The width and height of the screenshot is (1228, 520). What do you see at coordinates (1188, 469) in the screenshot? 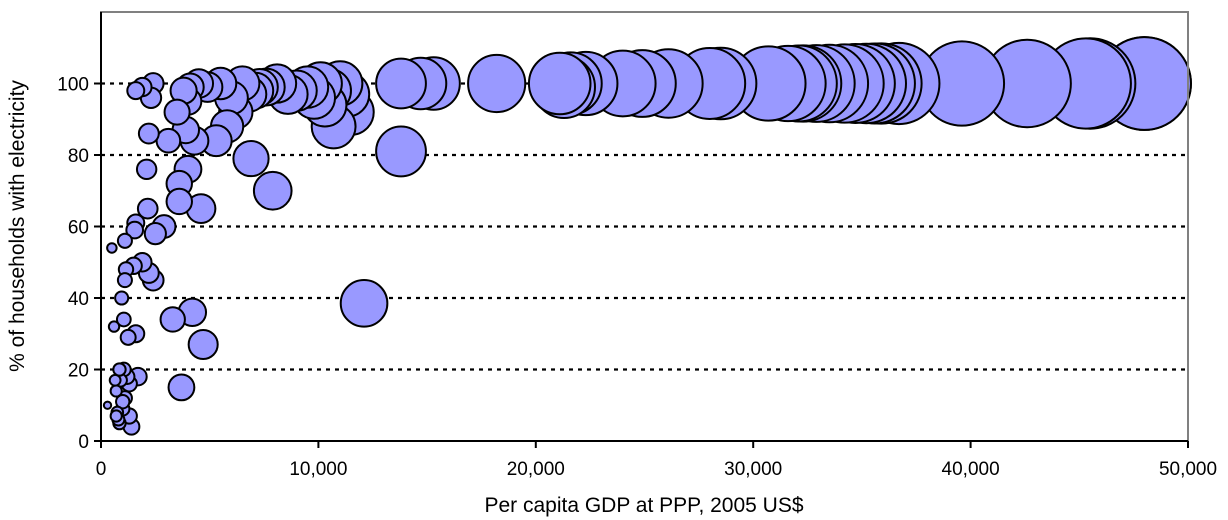
I see `x-tick-label: 50,000` at bounding box center [1188, 469].